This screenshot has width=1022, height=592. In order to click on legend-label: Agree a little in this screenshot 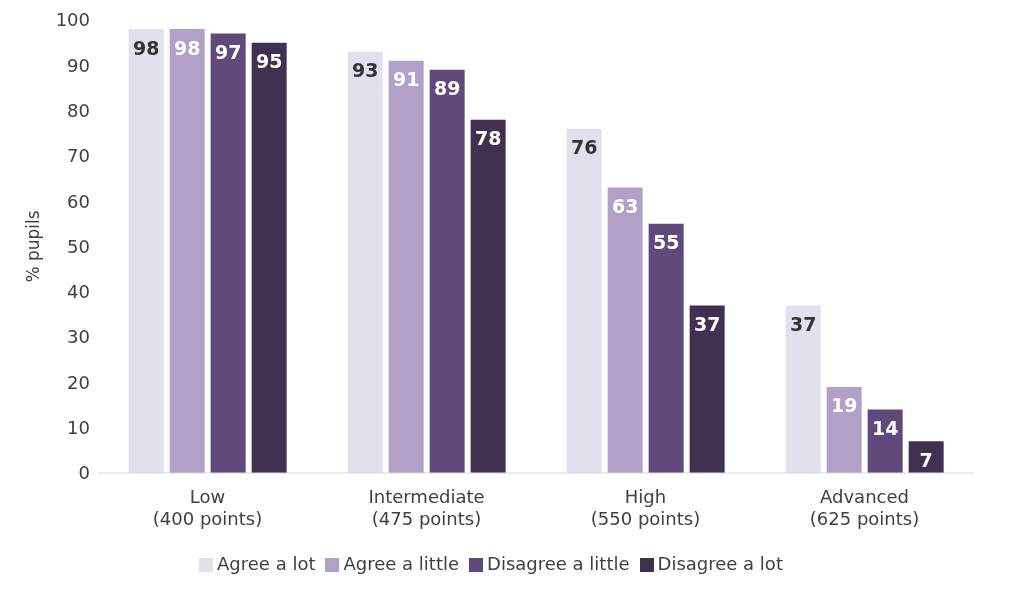, I will do `click(401, 563)`.